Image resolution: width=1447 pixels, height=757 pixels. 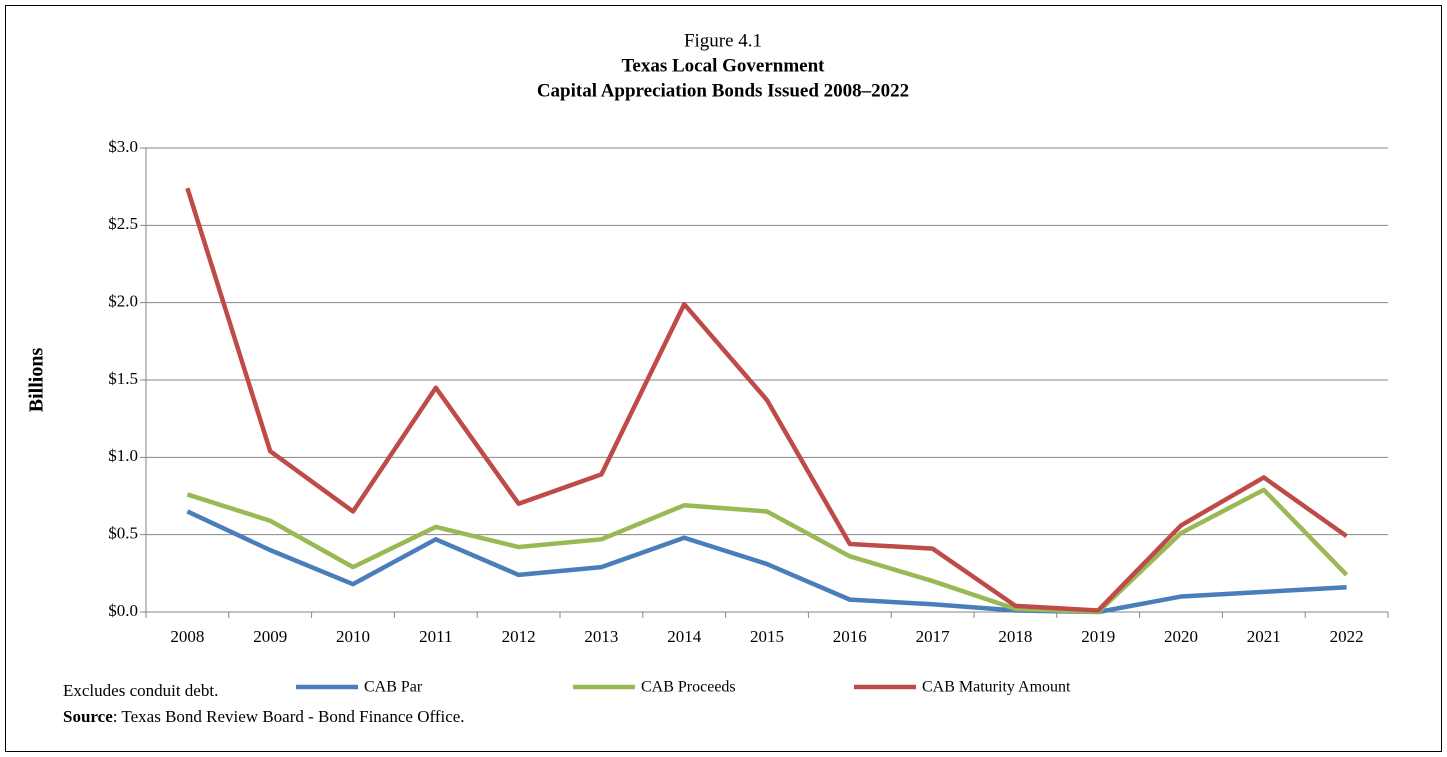 I want to click on x-tick-label: 2008, so click(x=187, y=636).